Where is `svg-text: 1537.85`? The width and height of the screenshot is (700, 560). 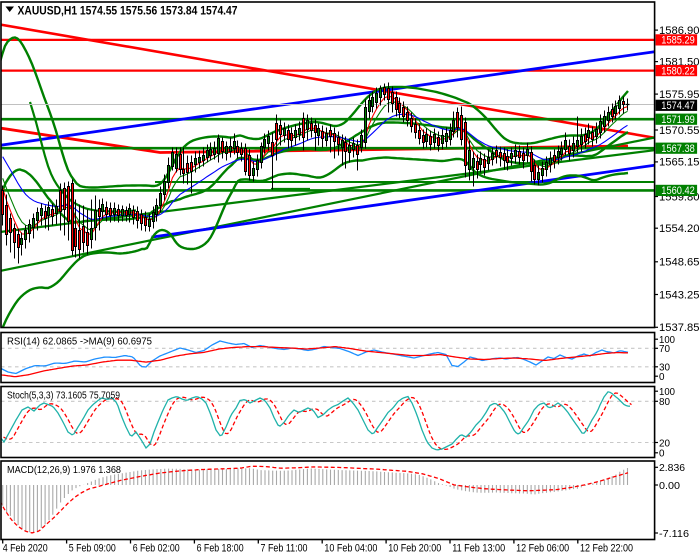 svg-text: 1537.85 is located at coordinates (679, 328).